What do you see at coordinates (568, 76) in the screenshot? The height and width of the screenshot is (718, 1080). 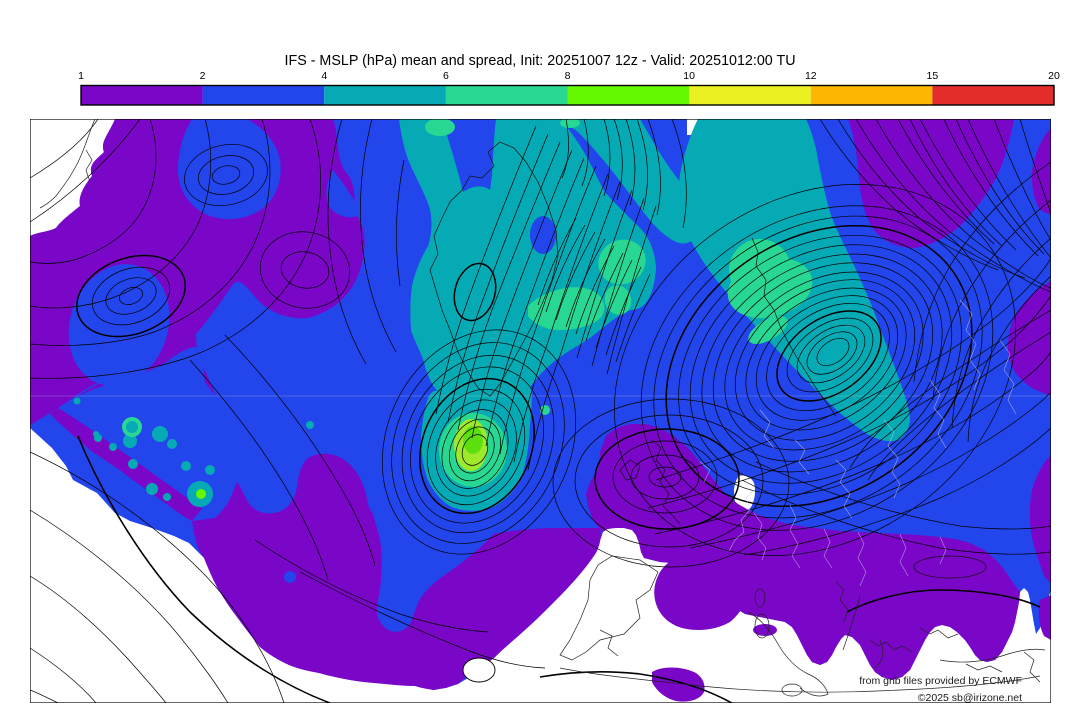 I see `svg-text: 8` at bounding box center [568, 76].